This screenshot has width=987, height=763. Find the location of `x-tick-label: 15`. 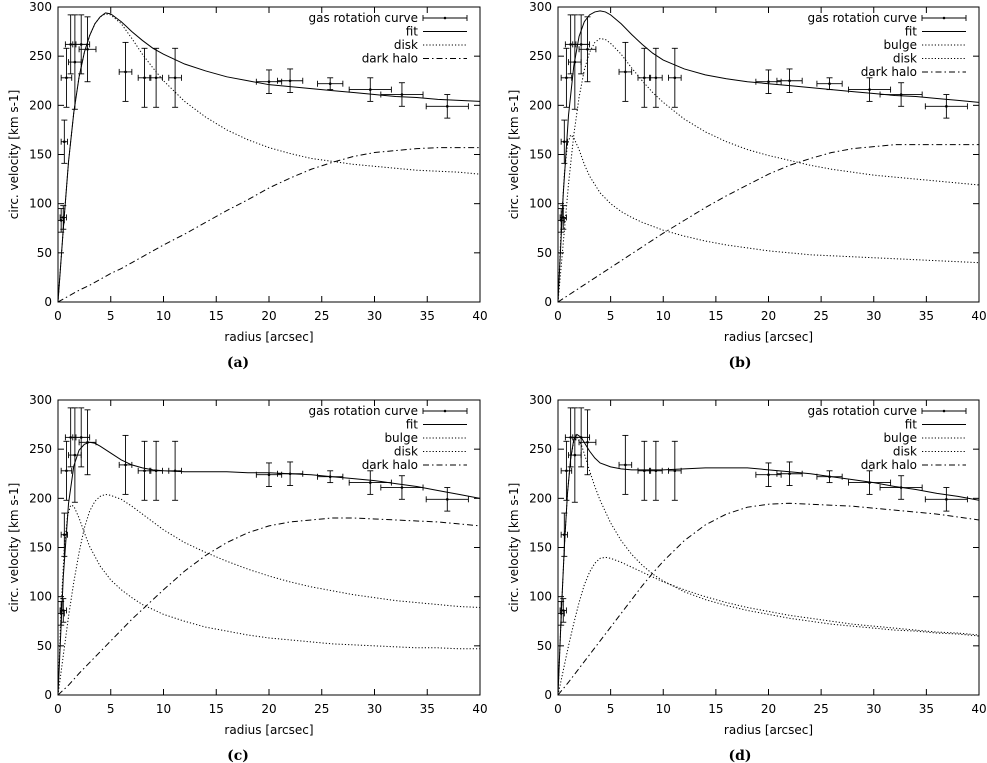

x-tick-label: 15 is located at coordinates (216, 316).